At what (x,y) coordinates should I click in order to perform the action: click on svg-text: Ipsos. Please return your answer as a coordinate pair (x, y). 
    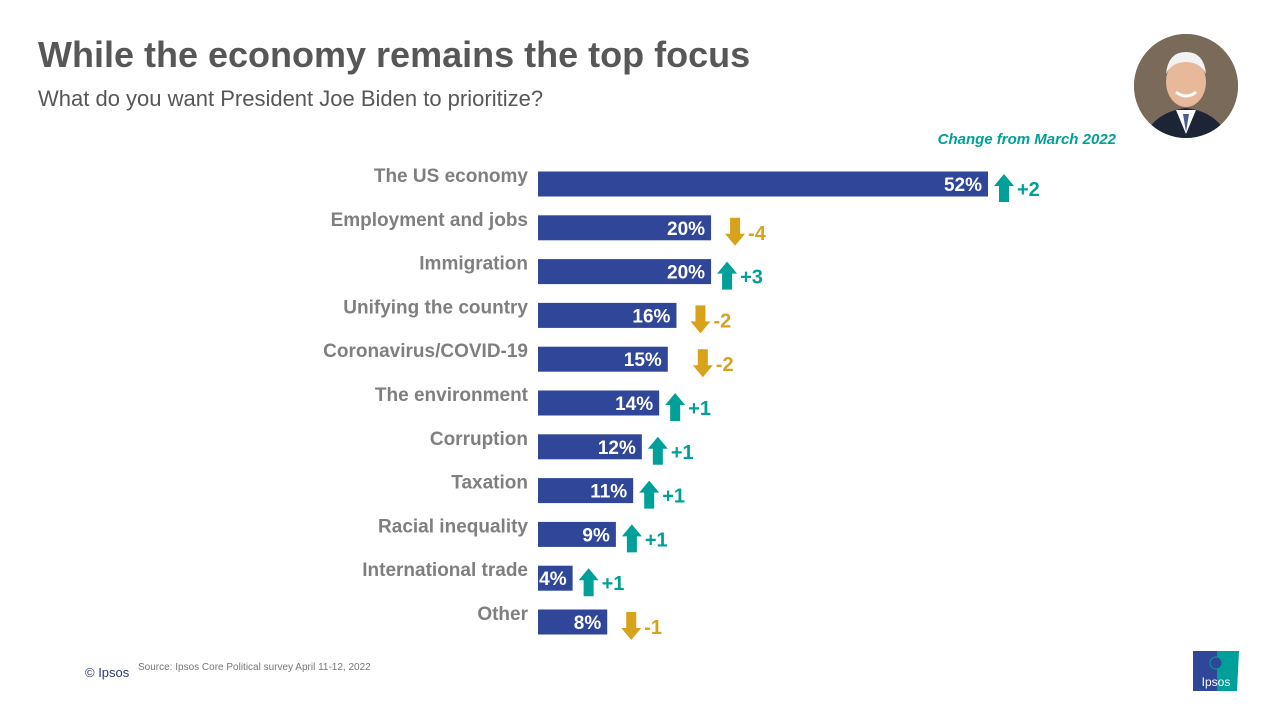
    Looking at the image, I should click on (1216, 682).